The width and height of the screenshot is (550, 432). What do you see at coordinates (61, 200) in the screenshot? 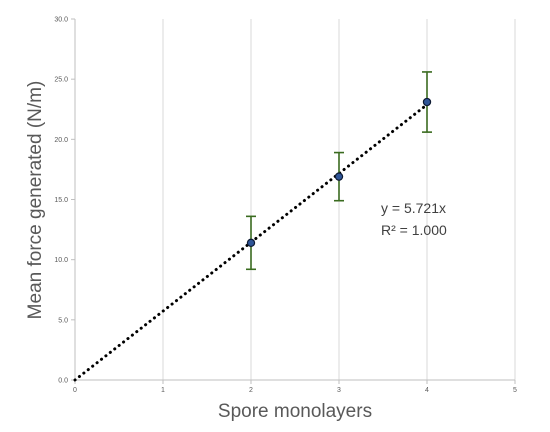
I see `y-tick-label-3: 15.0` at bounding box center [61, 200].